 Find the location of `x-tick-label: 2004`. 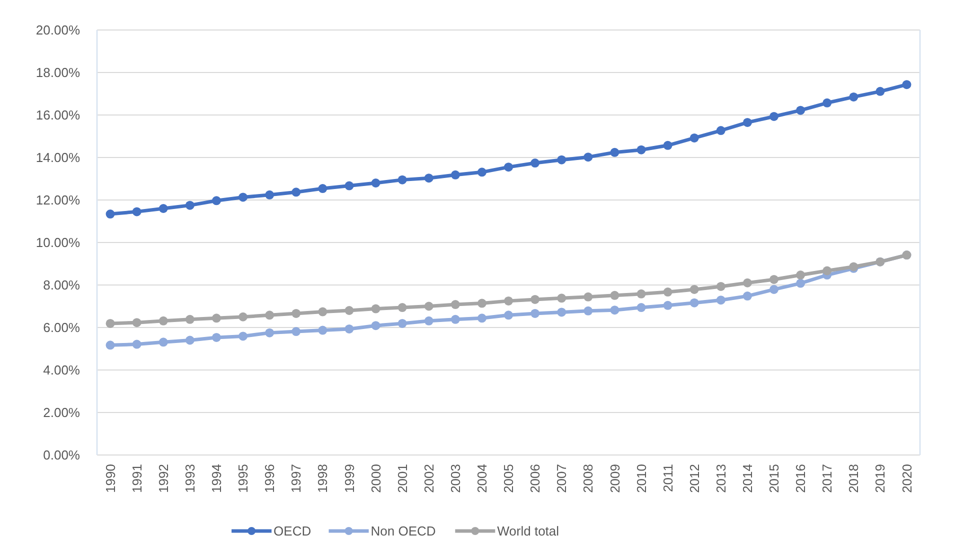

x-tick-label: 2004 is located at coordinates (482, 478).